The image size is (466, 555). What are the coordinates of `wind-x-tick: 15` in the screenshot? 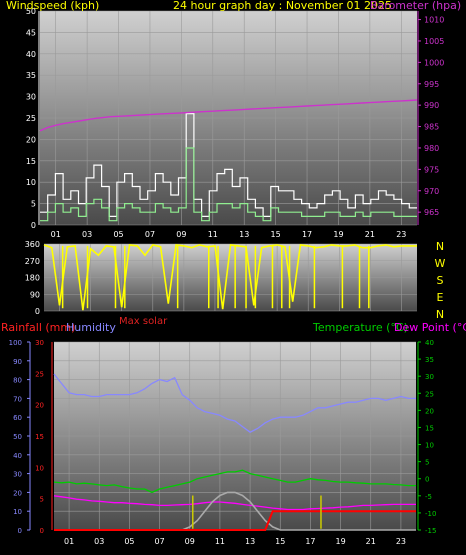 It's located at (276, 234).